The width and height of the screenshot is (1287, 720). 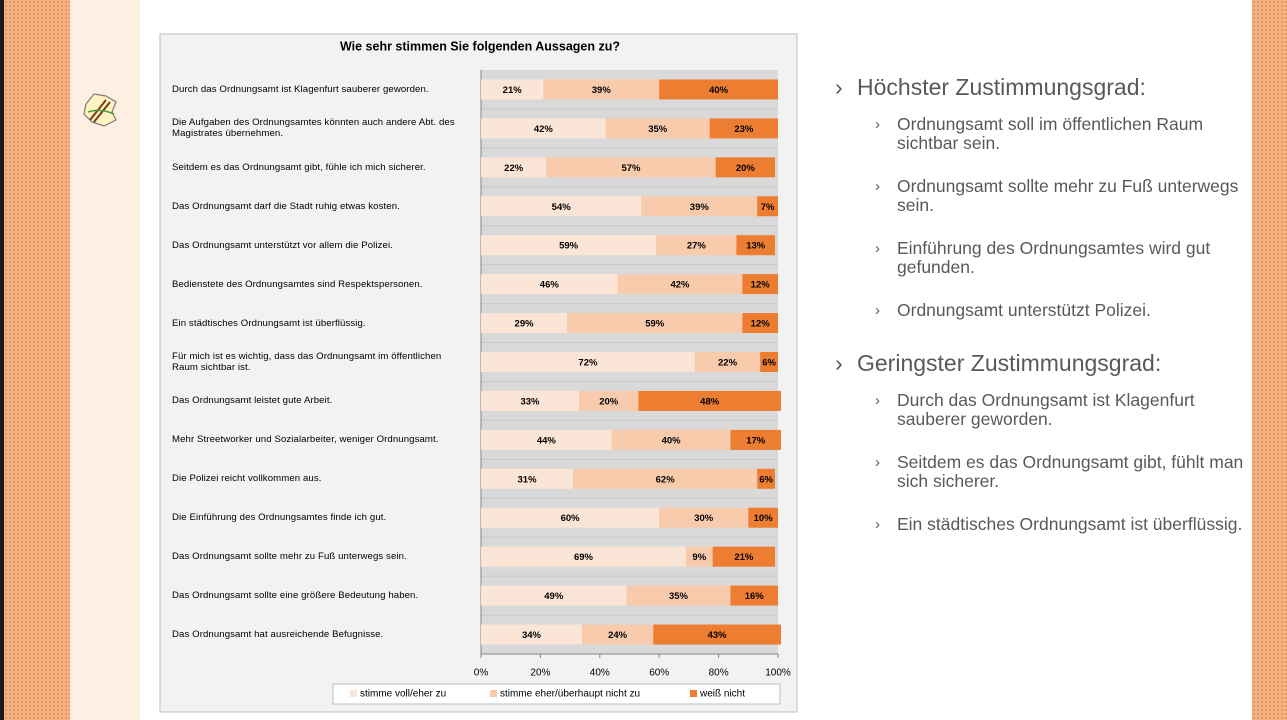 I want to click on bullet-heading: Höchster Zustimmungsgrad:, so click(x=1040, y=87).